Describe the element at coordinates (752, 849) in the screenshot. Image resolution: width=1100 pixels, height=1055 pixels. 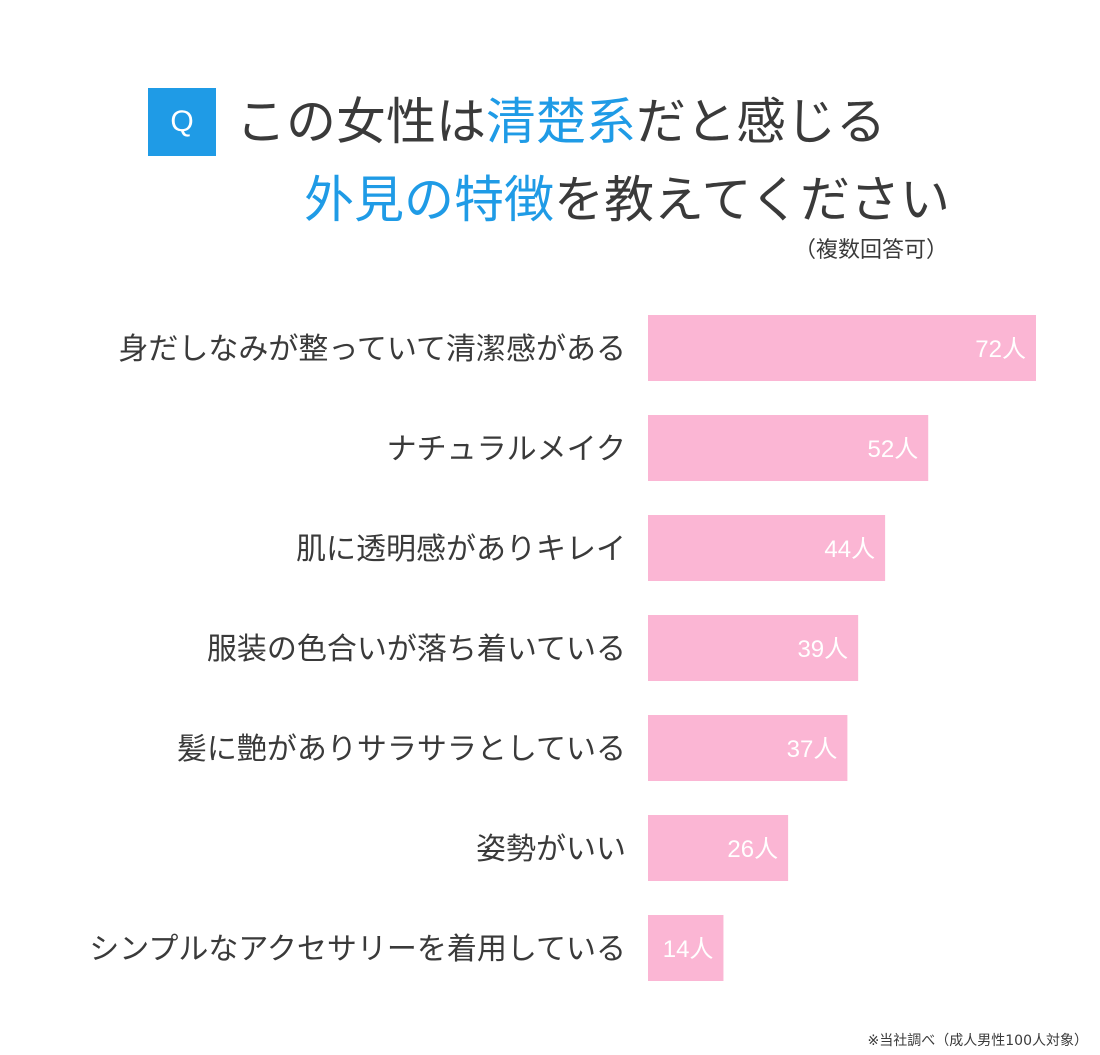
I see `value-label-6: 26人` at that location.